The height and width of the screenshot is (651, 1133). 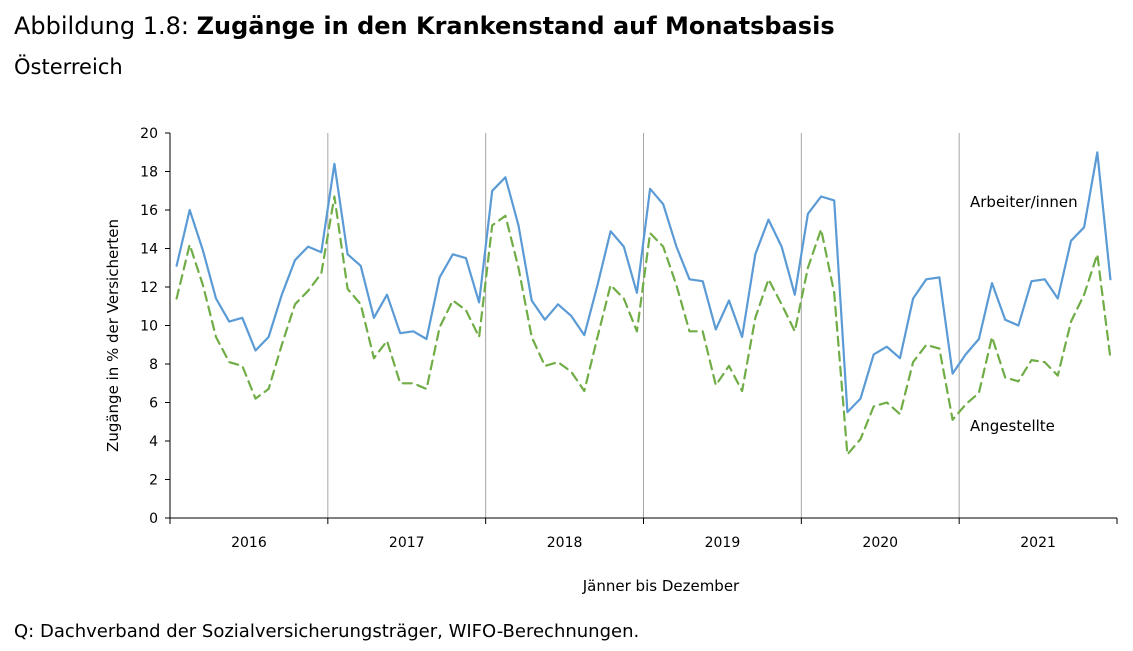 I want to click on y-axis-title: Zugänge in % der Versicherten, so click(x=113, y=335).